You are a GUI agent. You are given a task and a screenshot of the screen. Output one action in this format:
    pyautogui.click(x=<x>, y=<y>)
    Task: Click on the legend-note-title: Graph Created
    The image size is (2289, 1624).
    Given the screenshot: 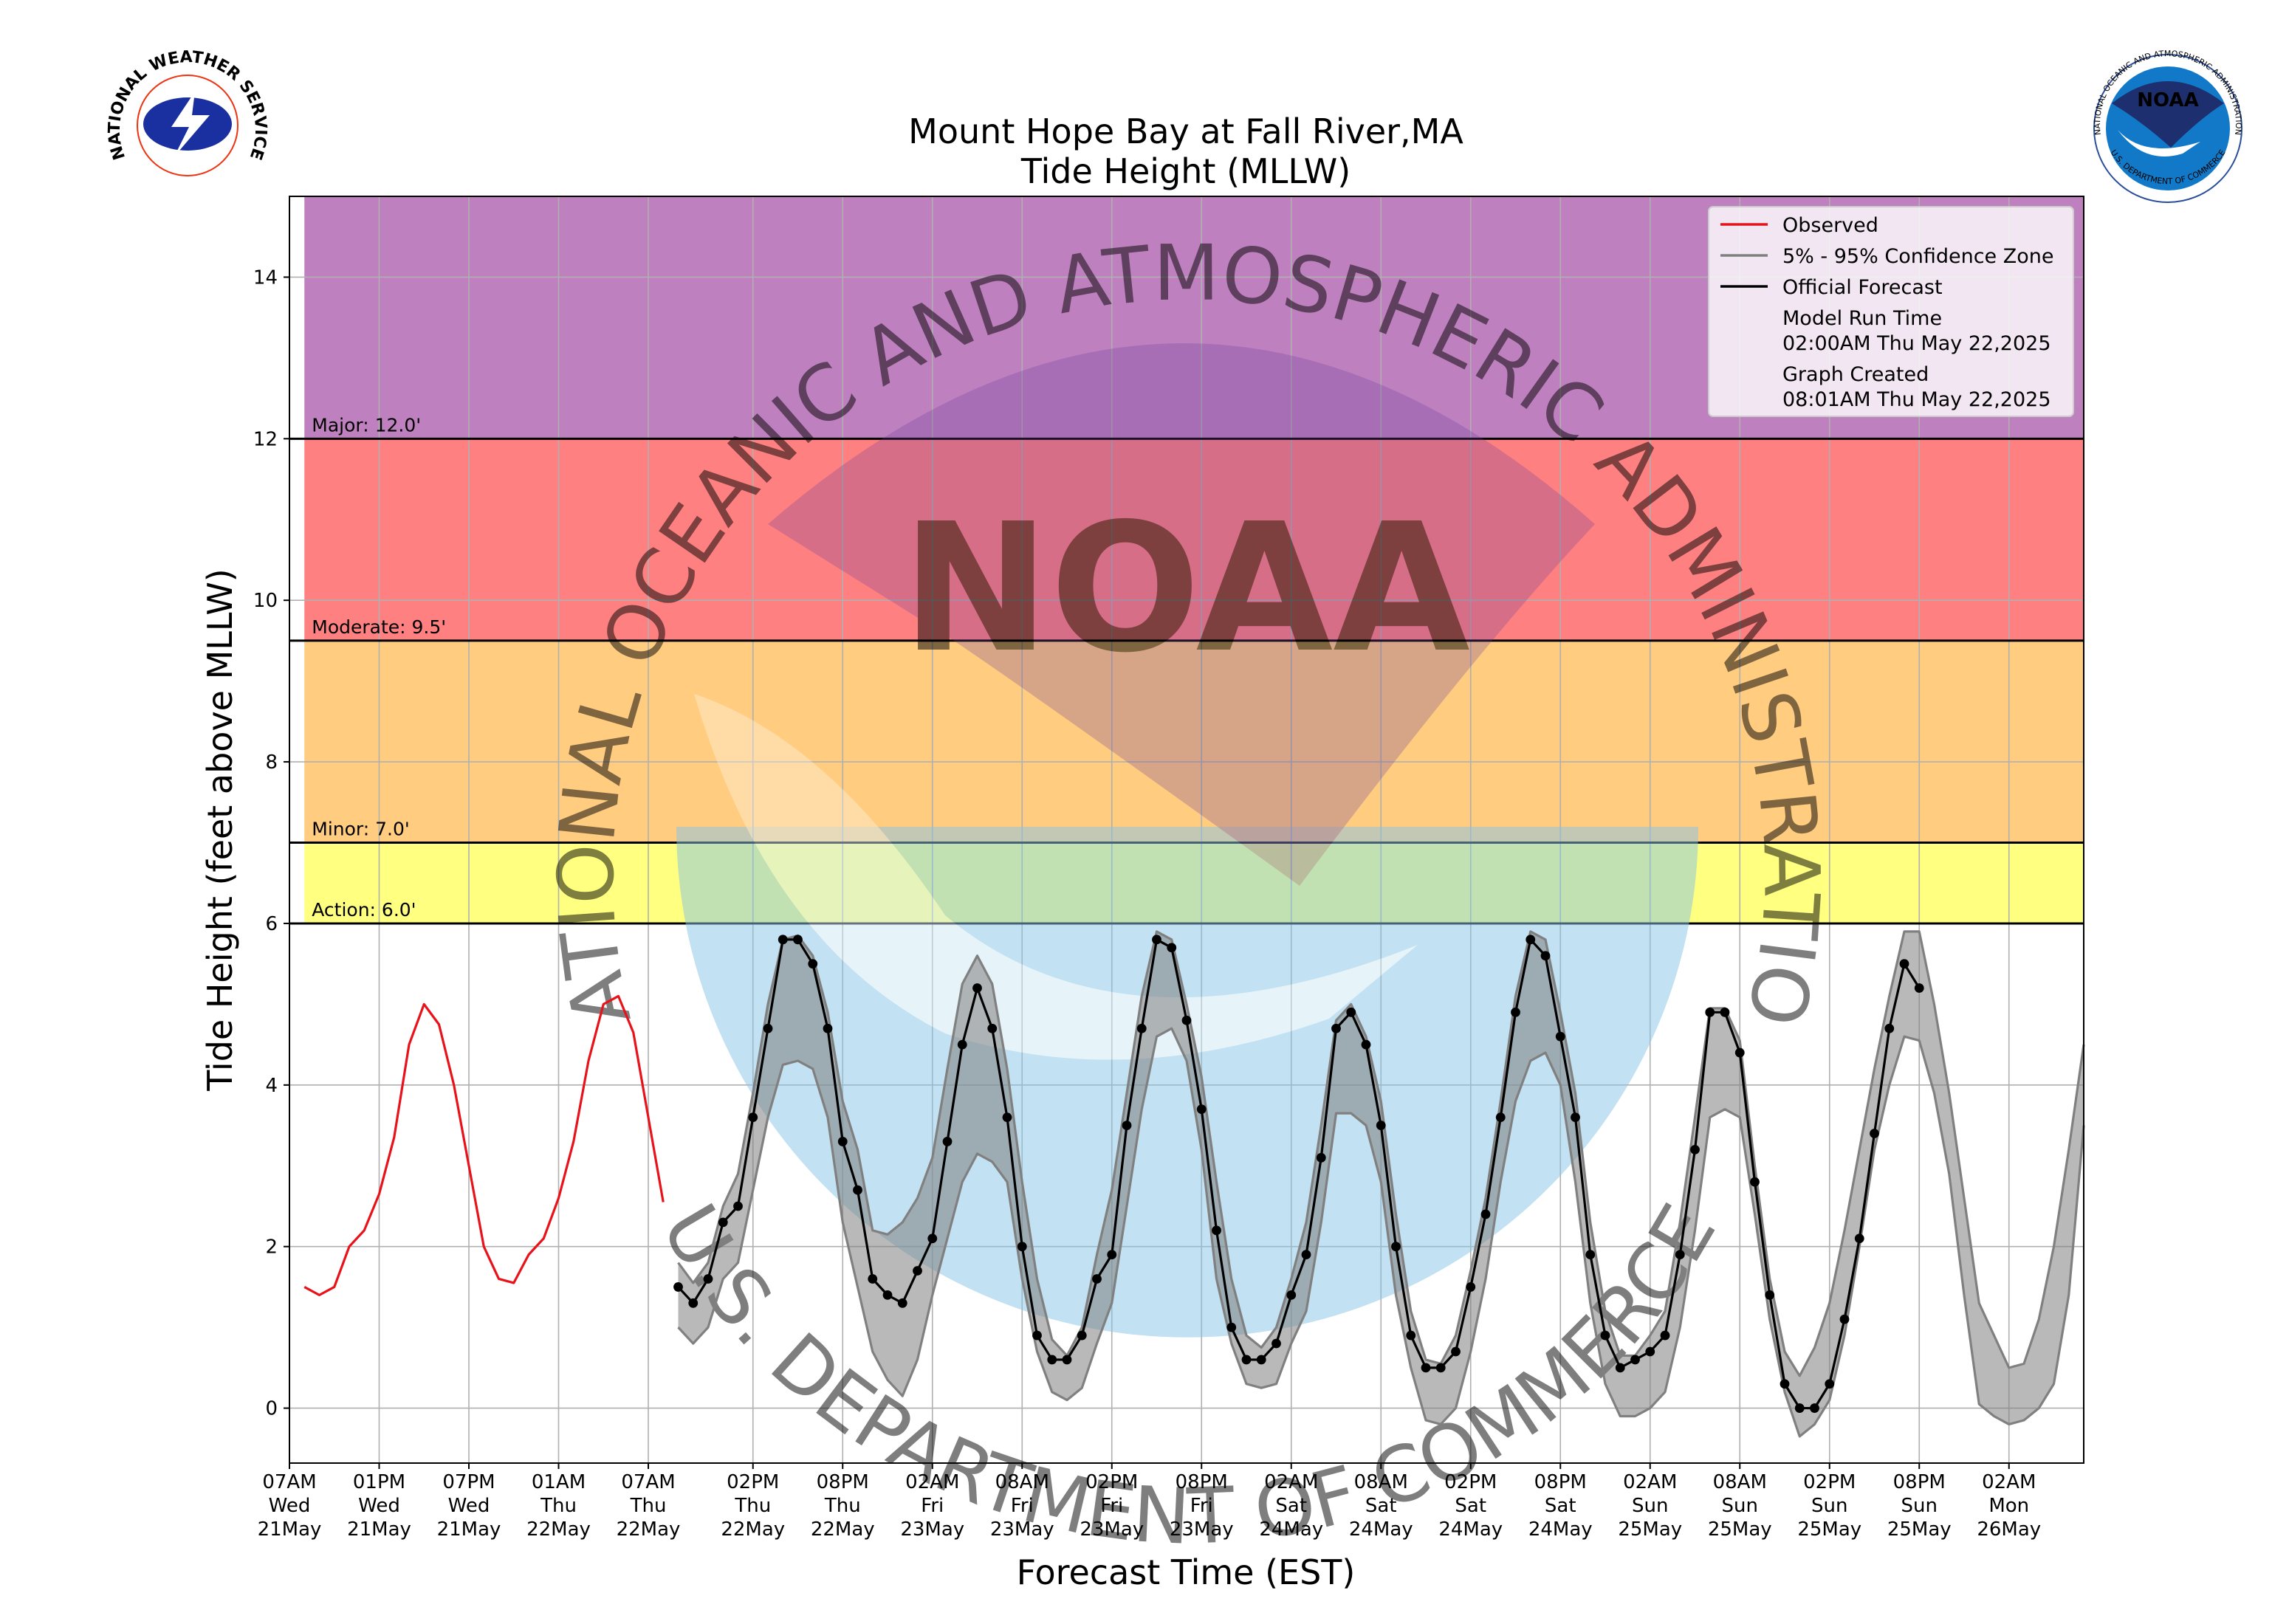 What is the action you would take?
    pyautogui.click(x=1855, y=374)
    